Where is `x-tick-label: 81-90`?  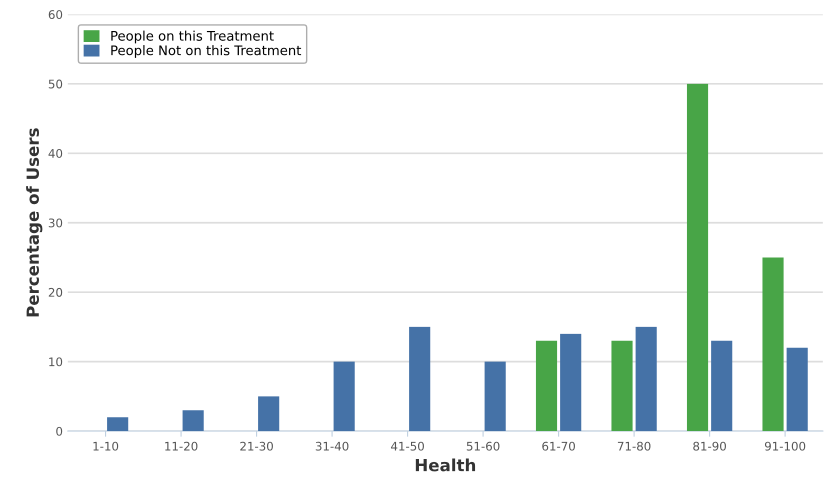 x-tick-label: 81-90 is located at coordinates (709, 446).